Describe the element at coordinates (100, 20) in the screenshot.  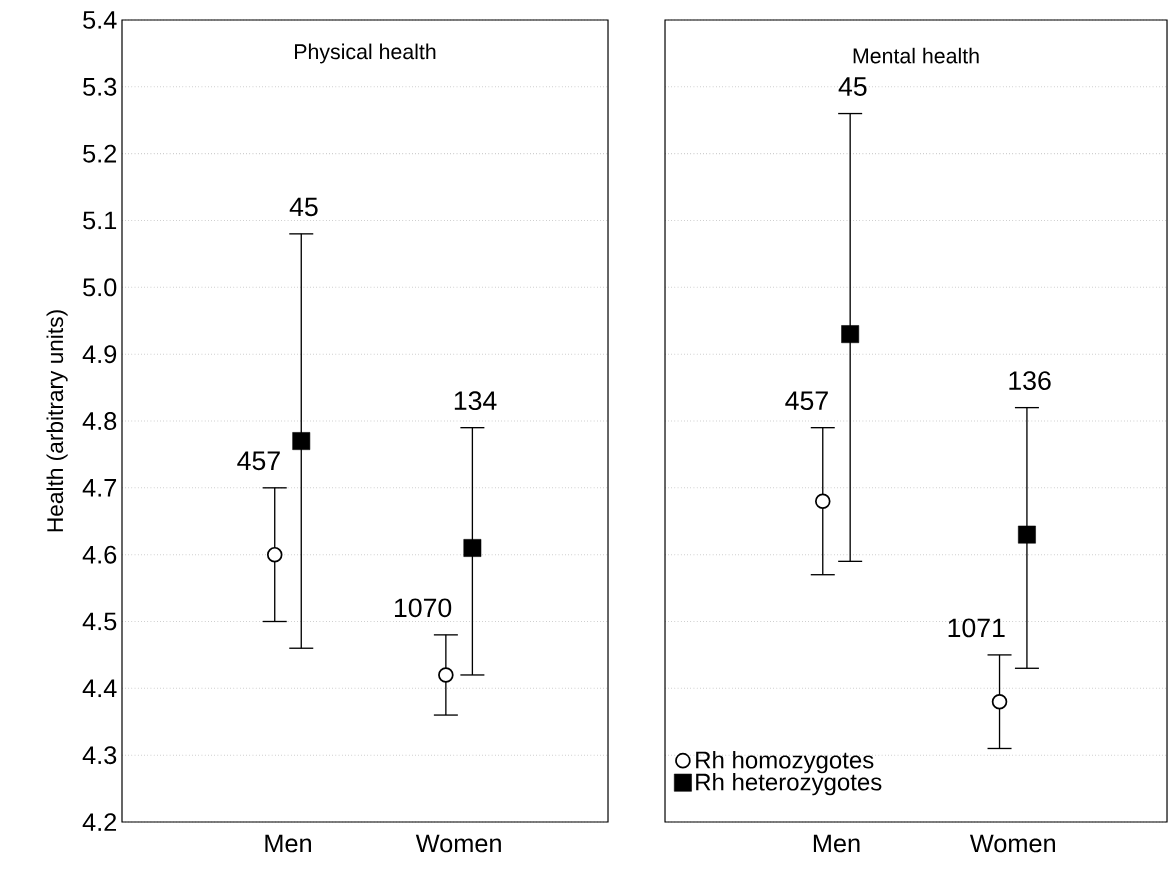
I see `y-tick-label: 5.4` at that location.